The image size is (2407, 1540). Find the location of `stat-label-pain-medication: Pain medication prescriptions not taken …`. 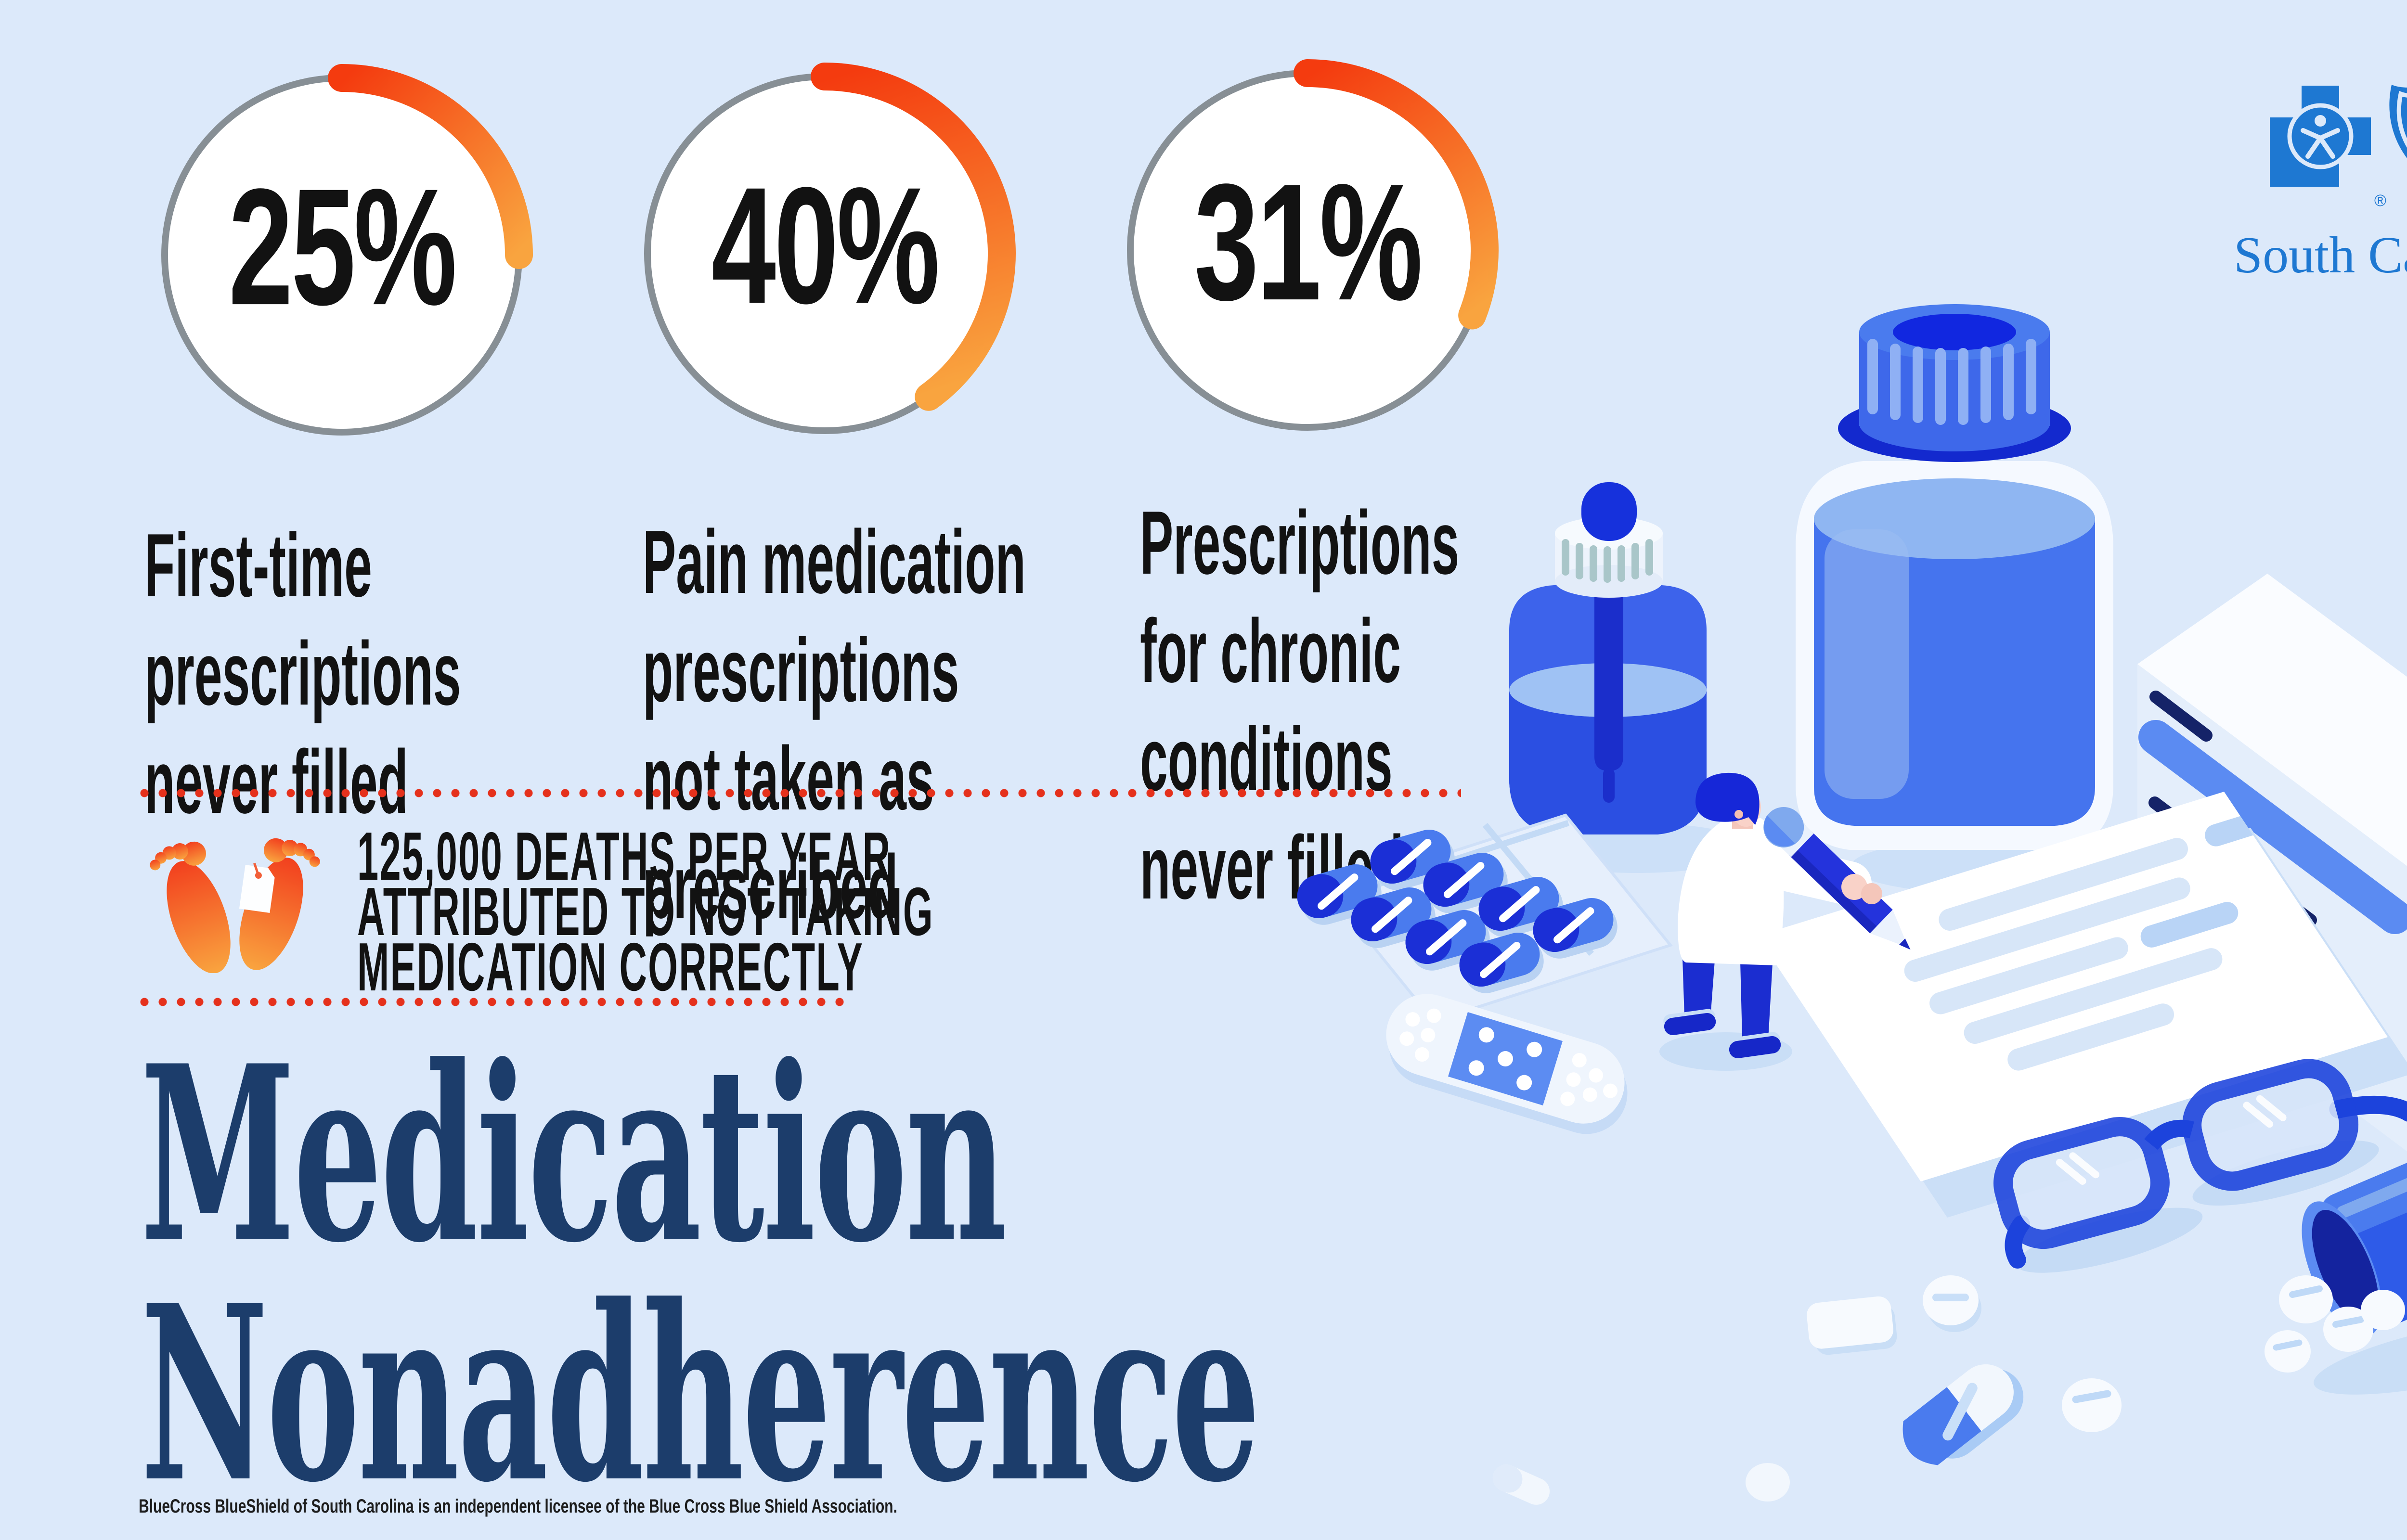

stat-label-pain-medication: Pain medication prescriptions not taken … is located at coordinates (834, 724).